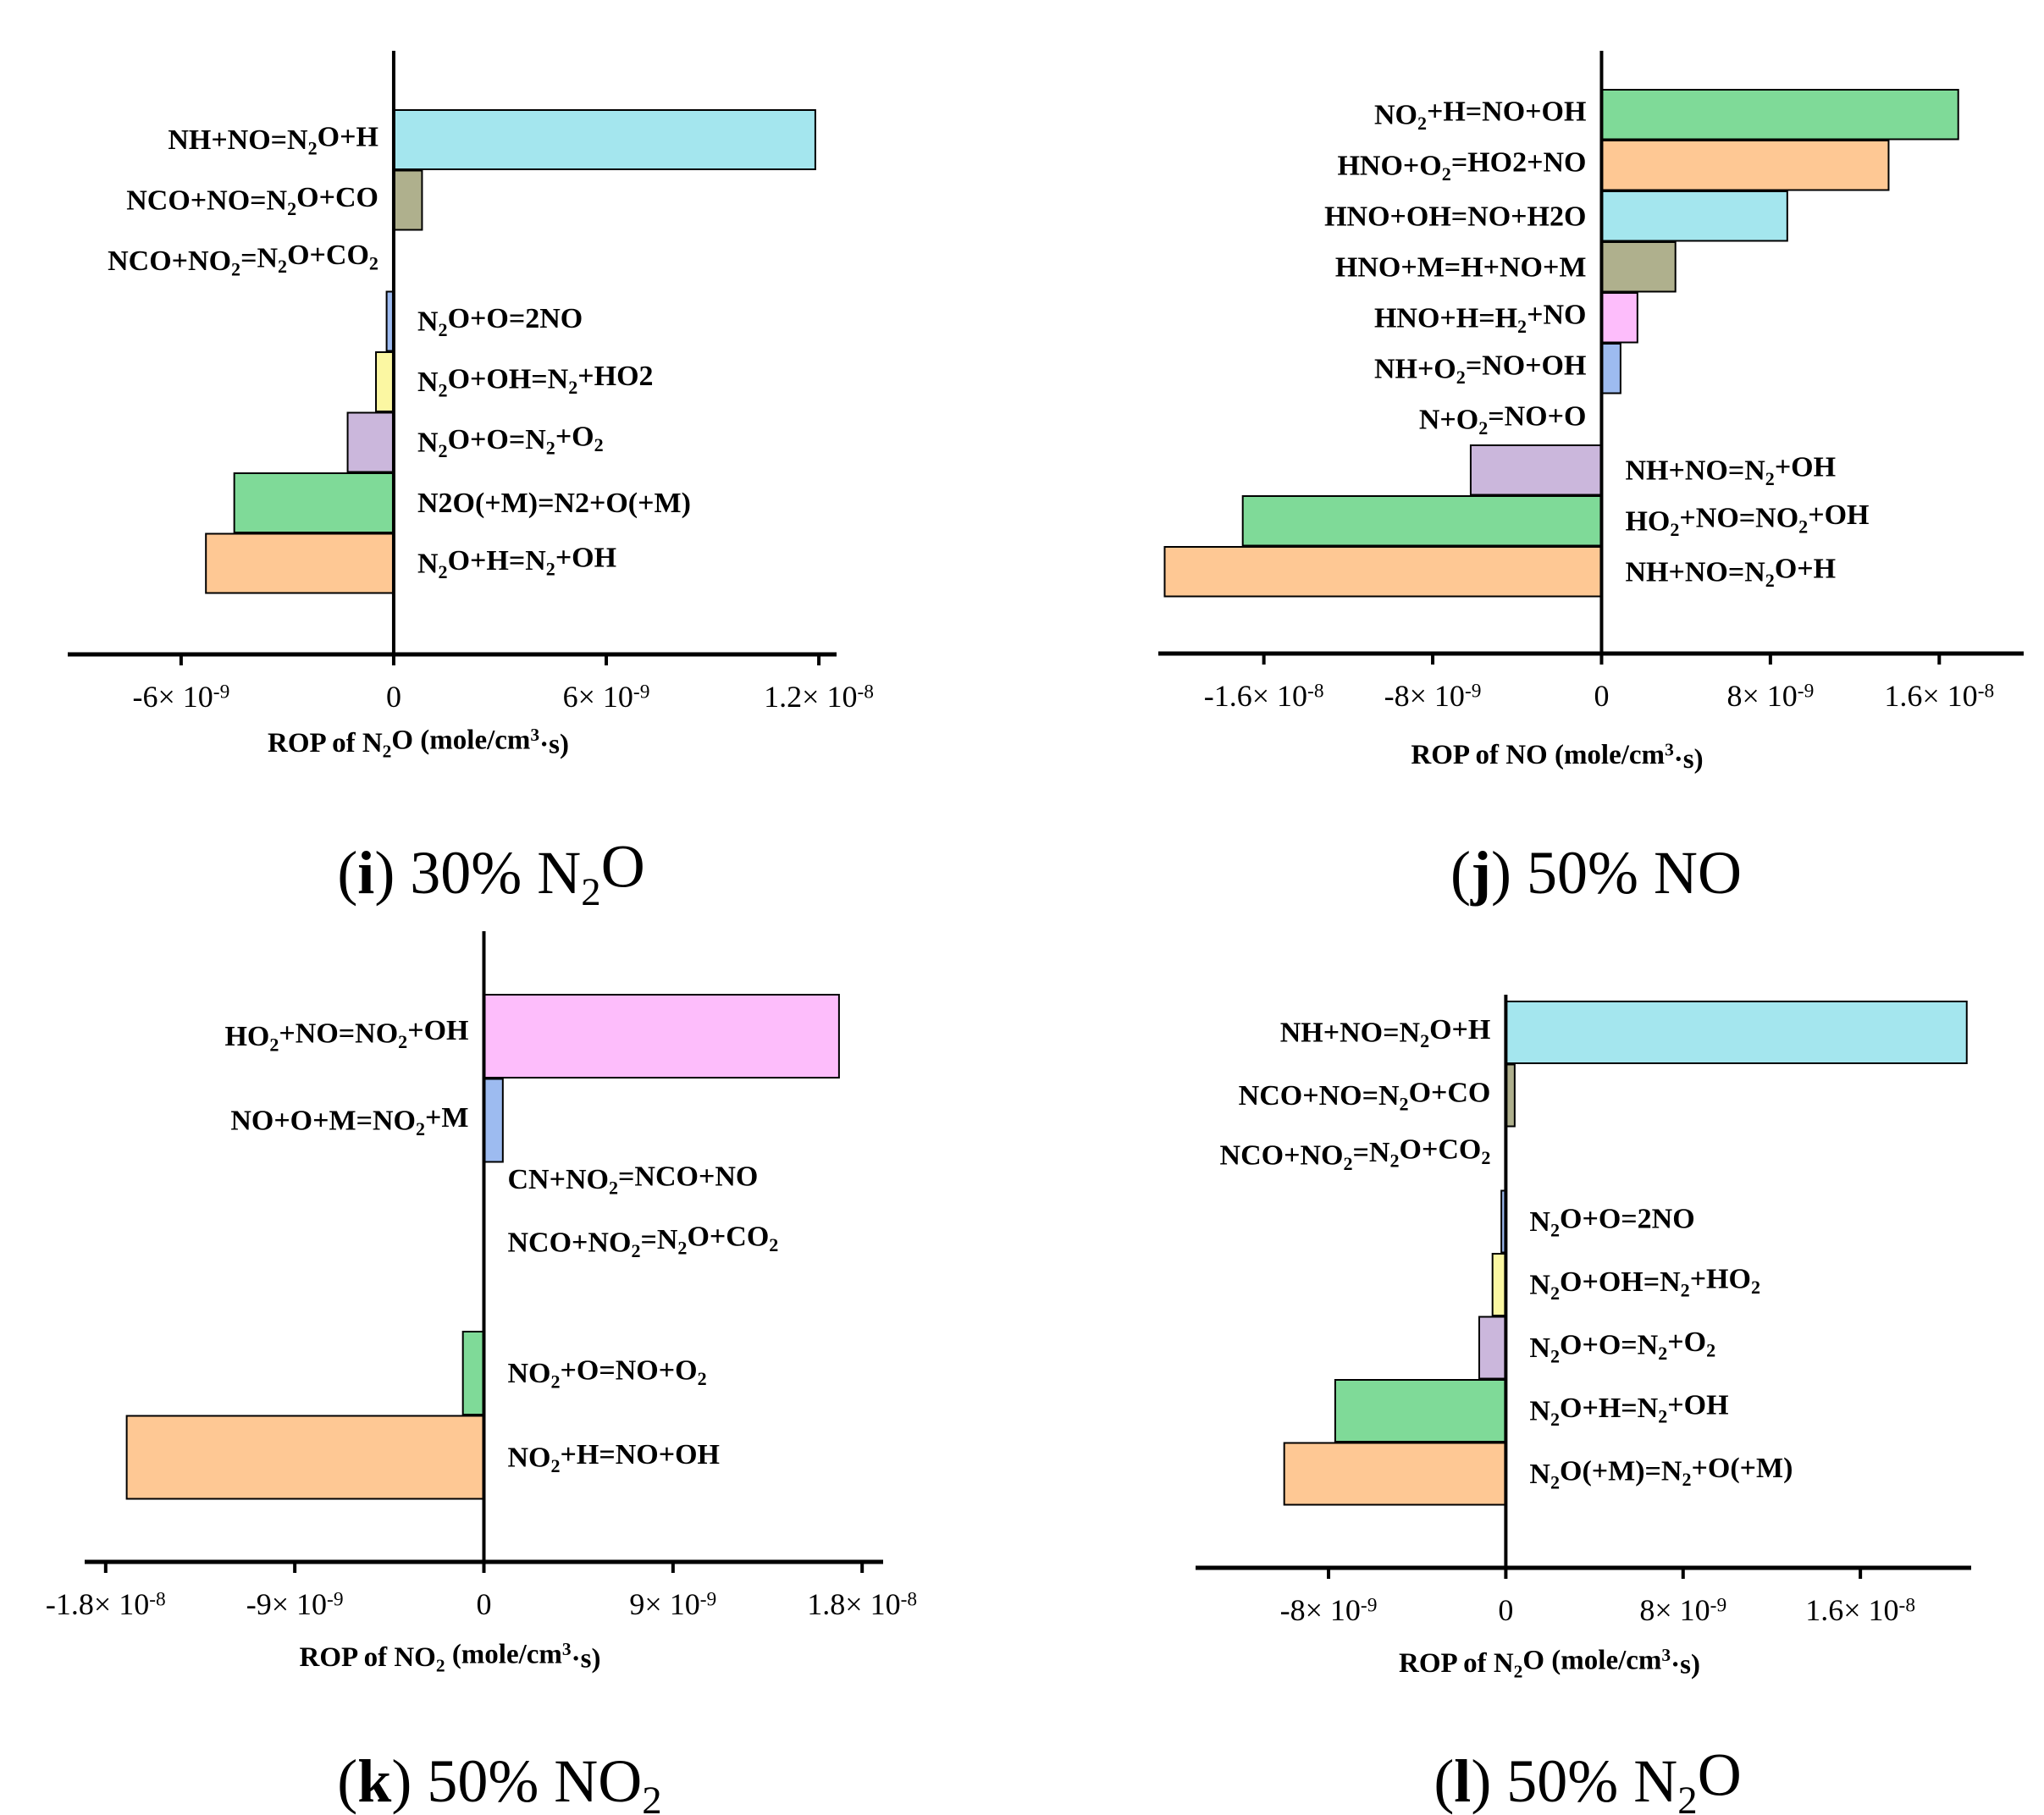 The width and height of the screenshot is (2044, 1815). I want to click on bar-label-i-3: N2O+O=2NO, so click(500, 322).